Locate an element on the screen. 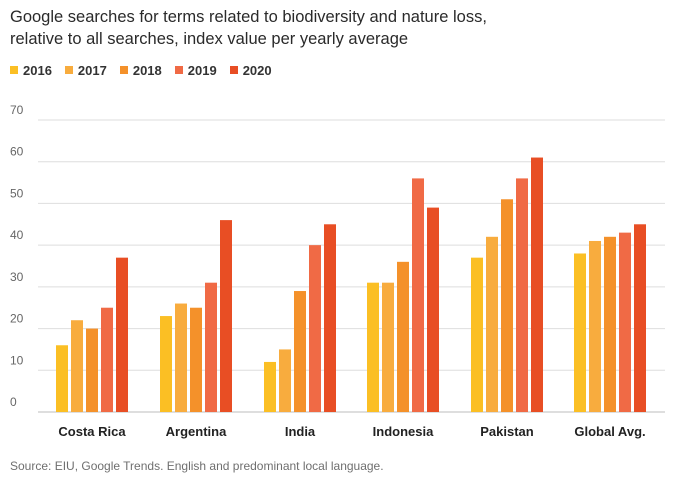 The image size is (680, 488). y-tick-label: 70 is located at coordinates (17, 110).